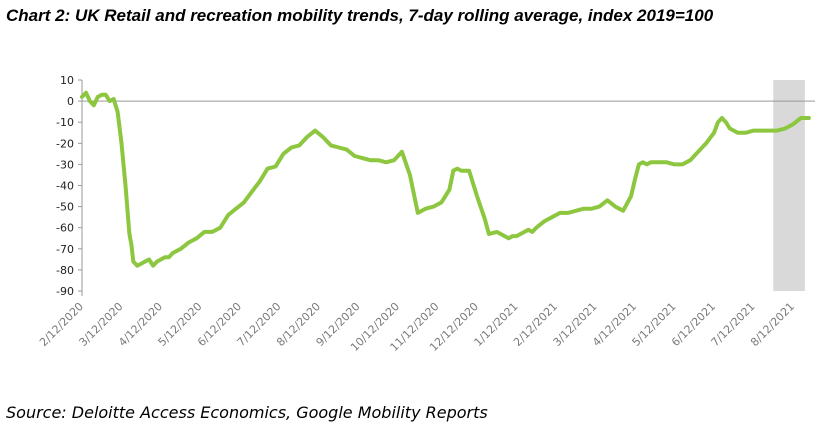  What do you see at coordinates (67, 80) in the screenshot?
I see `y-tick-label: 10` at bounding box center [67, 80].